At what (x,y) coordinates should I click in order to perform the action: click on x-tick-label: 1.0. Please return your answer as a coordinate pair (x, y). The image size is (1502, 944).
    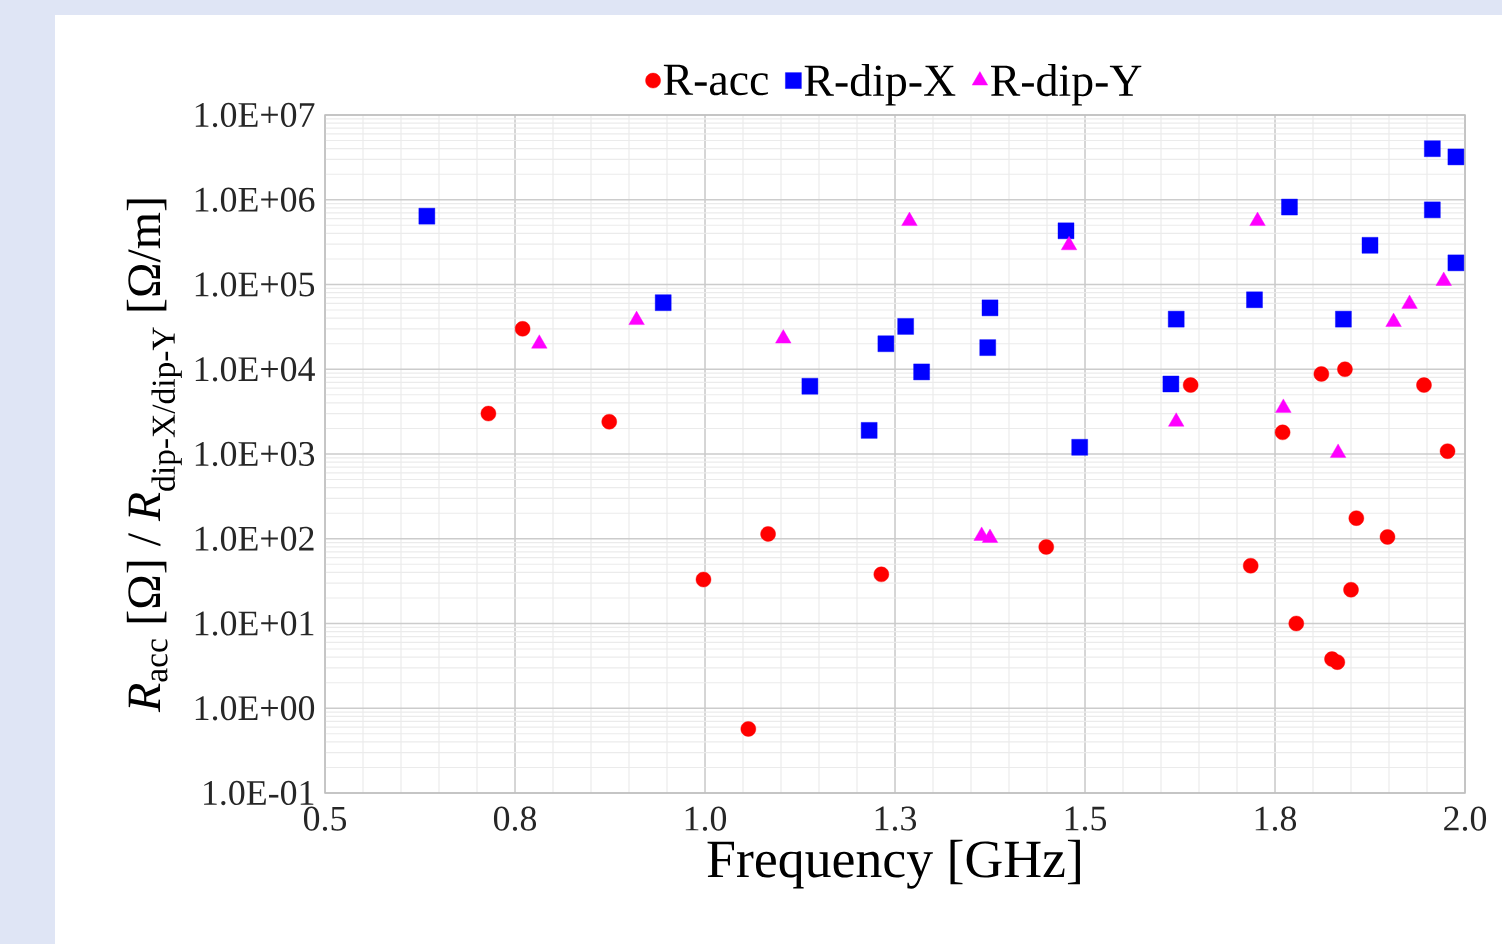
    Looking at the image, I should click on (706, 818).